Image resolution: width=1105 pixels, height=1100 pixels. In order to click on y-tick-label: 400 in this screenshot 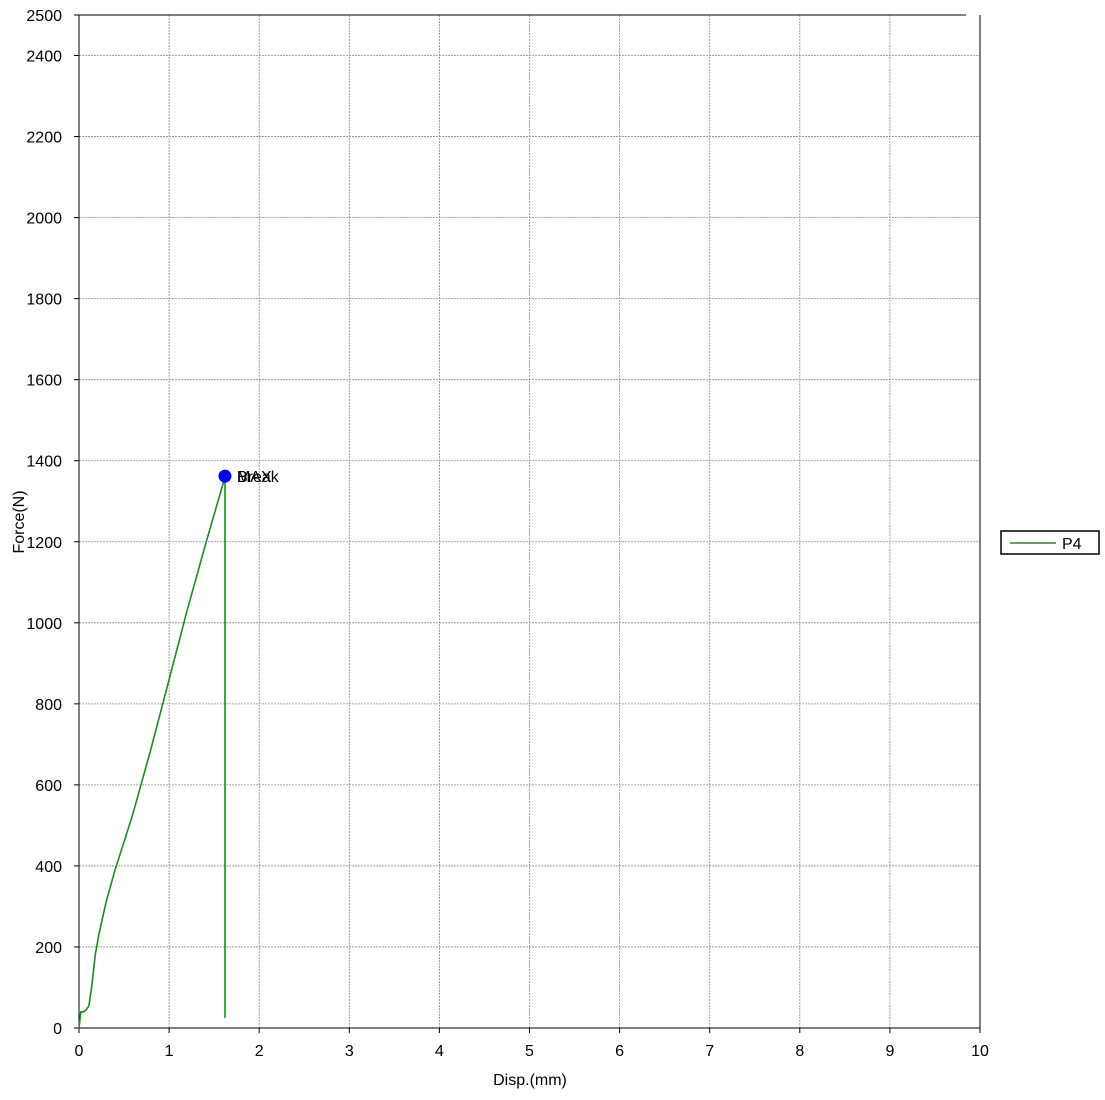, I will do `click(48, 867)`.